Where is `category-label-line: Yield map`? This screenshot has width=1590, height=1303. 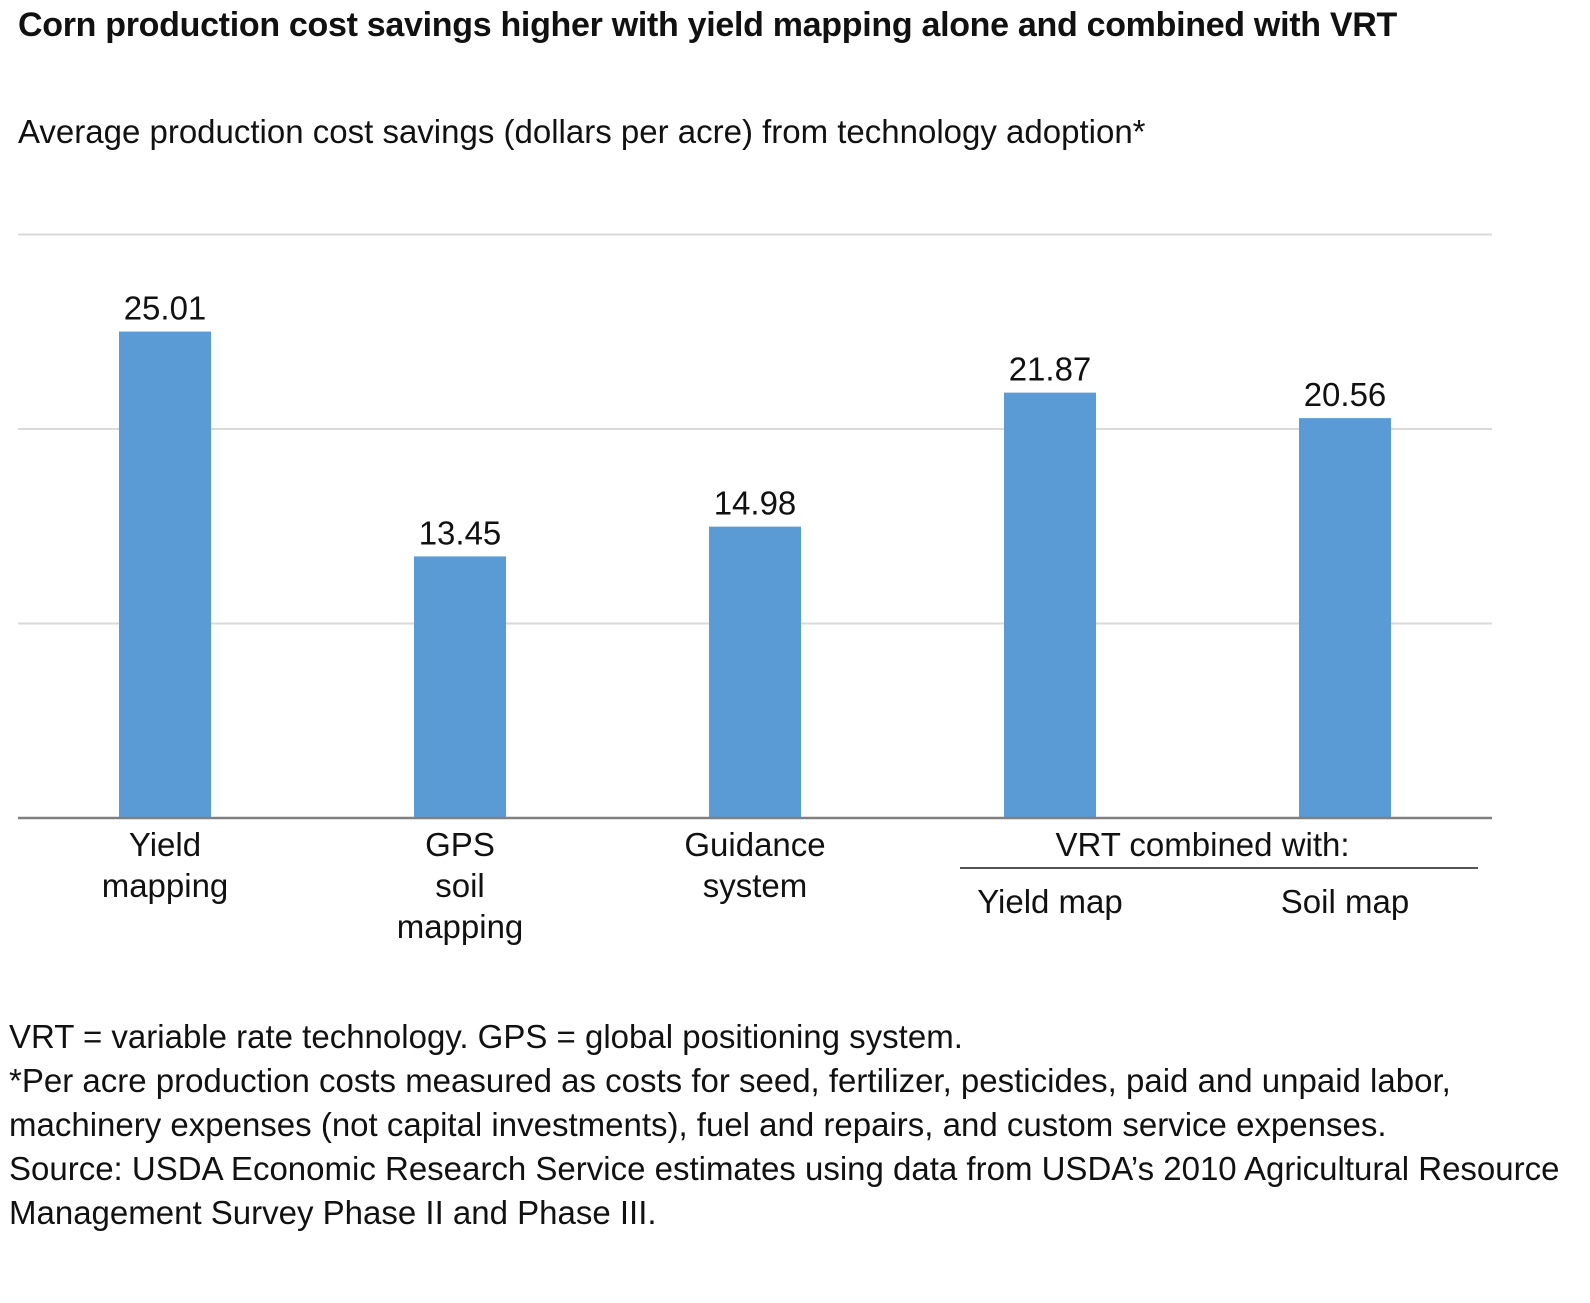
category-label-line: Yield map is located at coordinates (1050, 901).